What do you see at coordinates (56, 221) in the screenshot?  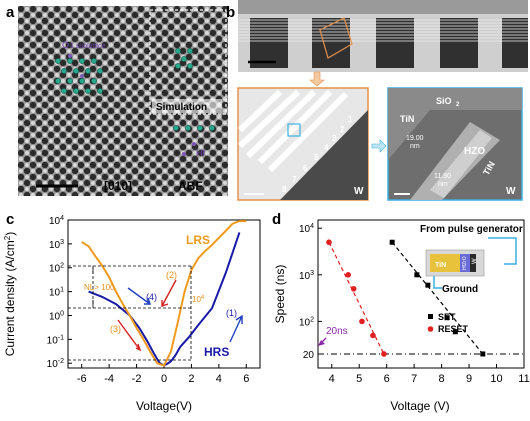 I see `chart-c-ytick-label: 10⁴` at bounding box center [56, 221].